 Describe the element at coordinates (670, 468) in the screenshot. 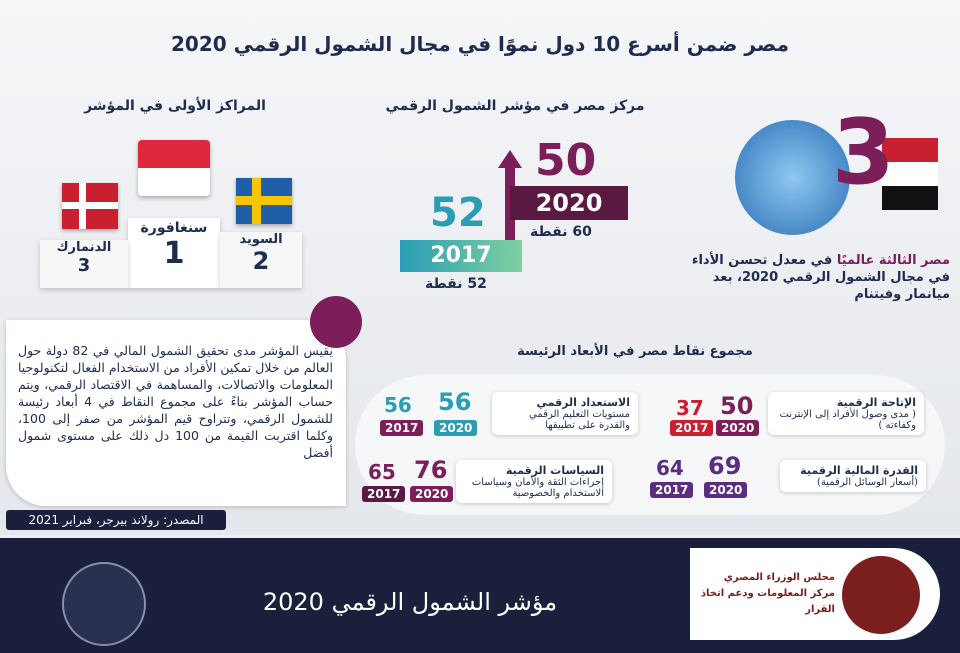

I see `score: 64` at that location.